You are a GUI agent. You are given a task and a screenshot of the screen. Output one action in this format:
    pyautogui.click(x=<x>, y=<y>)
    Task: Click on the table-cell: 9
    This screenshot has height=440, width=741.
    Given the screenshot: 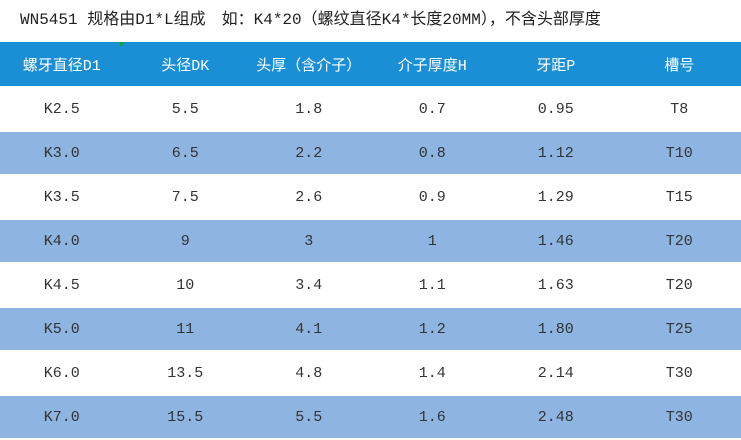 What is the action you would take?
    pyautogui.click(x=185, y=241)
    